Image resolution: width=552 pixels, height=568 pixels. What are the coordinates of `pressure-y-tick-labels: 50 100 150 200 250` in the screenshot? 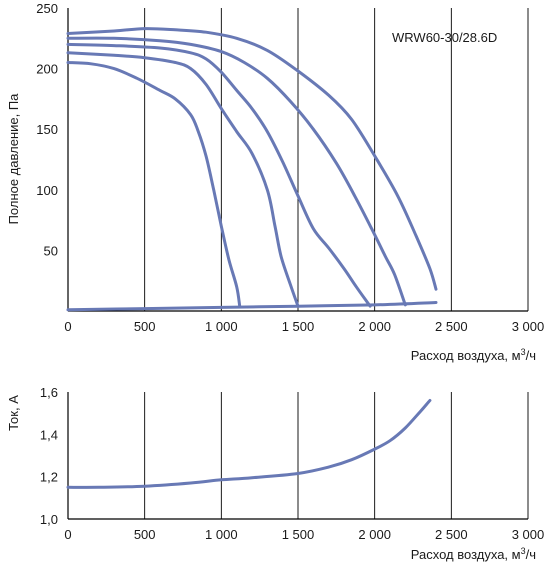 It's located at (47, 129).